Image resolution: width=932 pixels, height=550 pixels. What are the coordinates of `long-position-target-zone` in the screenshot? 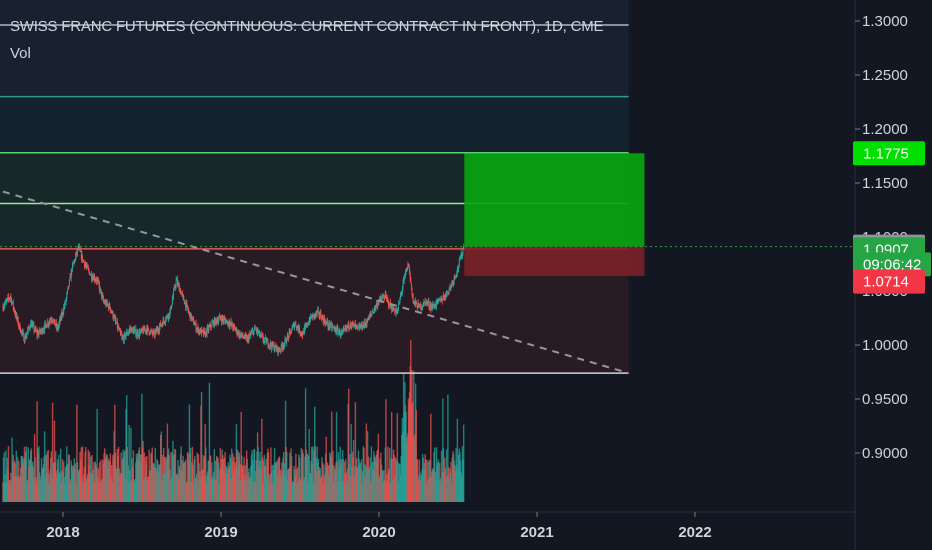 It's located at (554, 200).